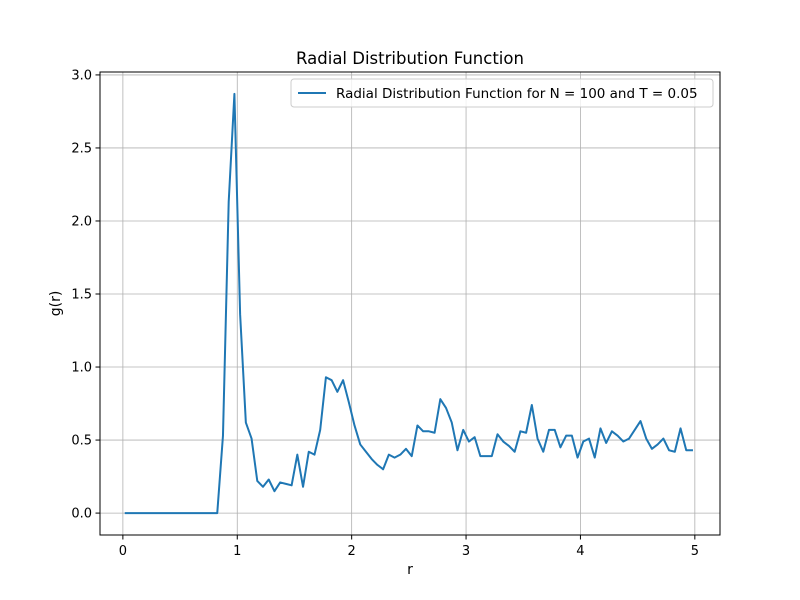 The image size is (800, 600). What do you see at coordinates (81, 148) in the screenshot?
I see `y-tick-label: 2.5` at bounding box center [81, 148].